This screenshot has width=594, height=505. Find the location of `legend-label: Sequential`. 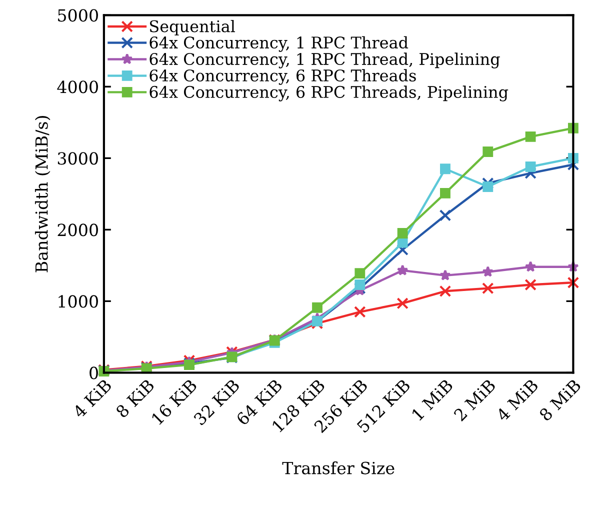

legend-label: Sequential is located at coordinates (192, 28).